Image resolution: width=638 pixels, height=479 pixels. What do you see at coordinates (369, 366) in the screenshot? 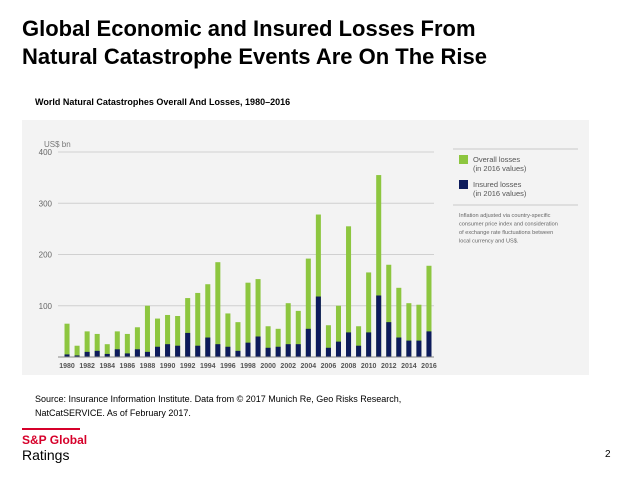
I see `x-tick-label: 2010` at bounding box center [369, 366].